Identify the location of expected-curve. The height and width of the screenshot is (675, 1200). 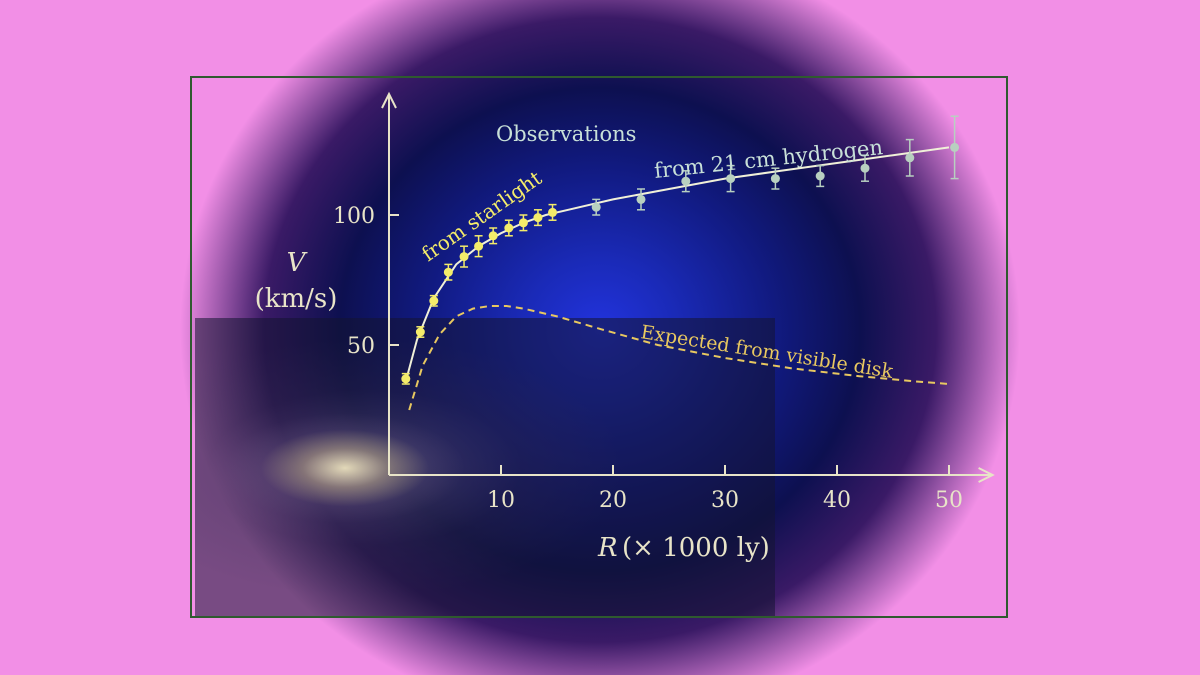
(679, 358).